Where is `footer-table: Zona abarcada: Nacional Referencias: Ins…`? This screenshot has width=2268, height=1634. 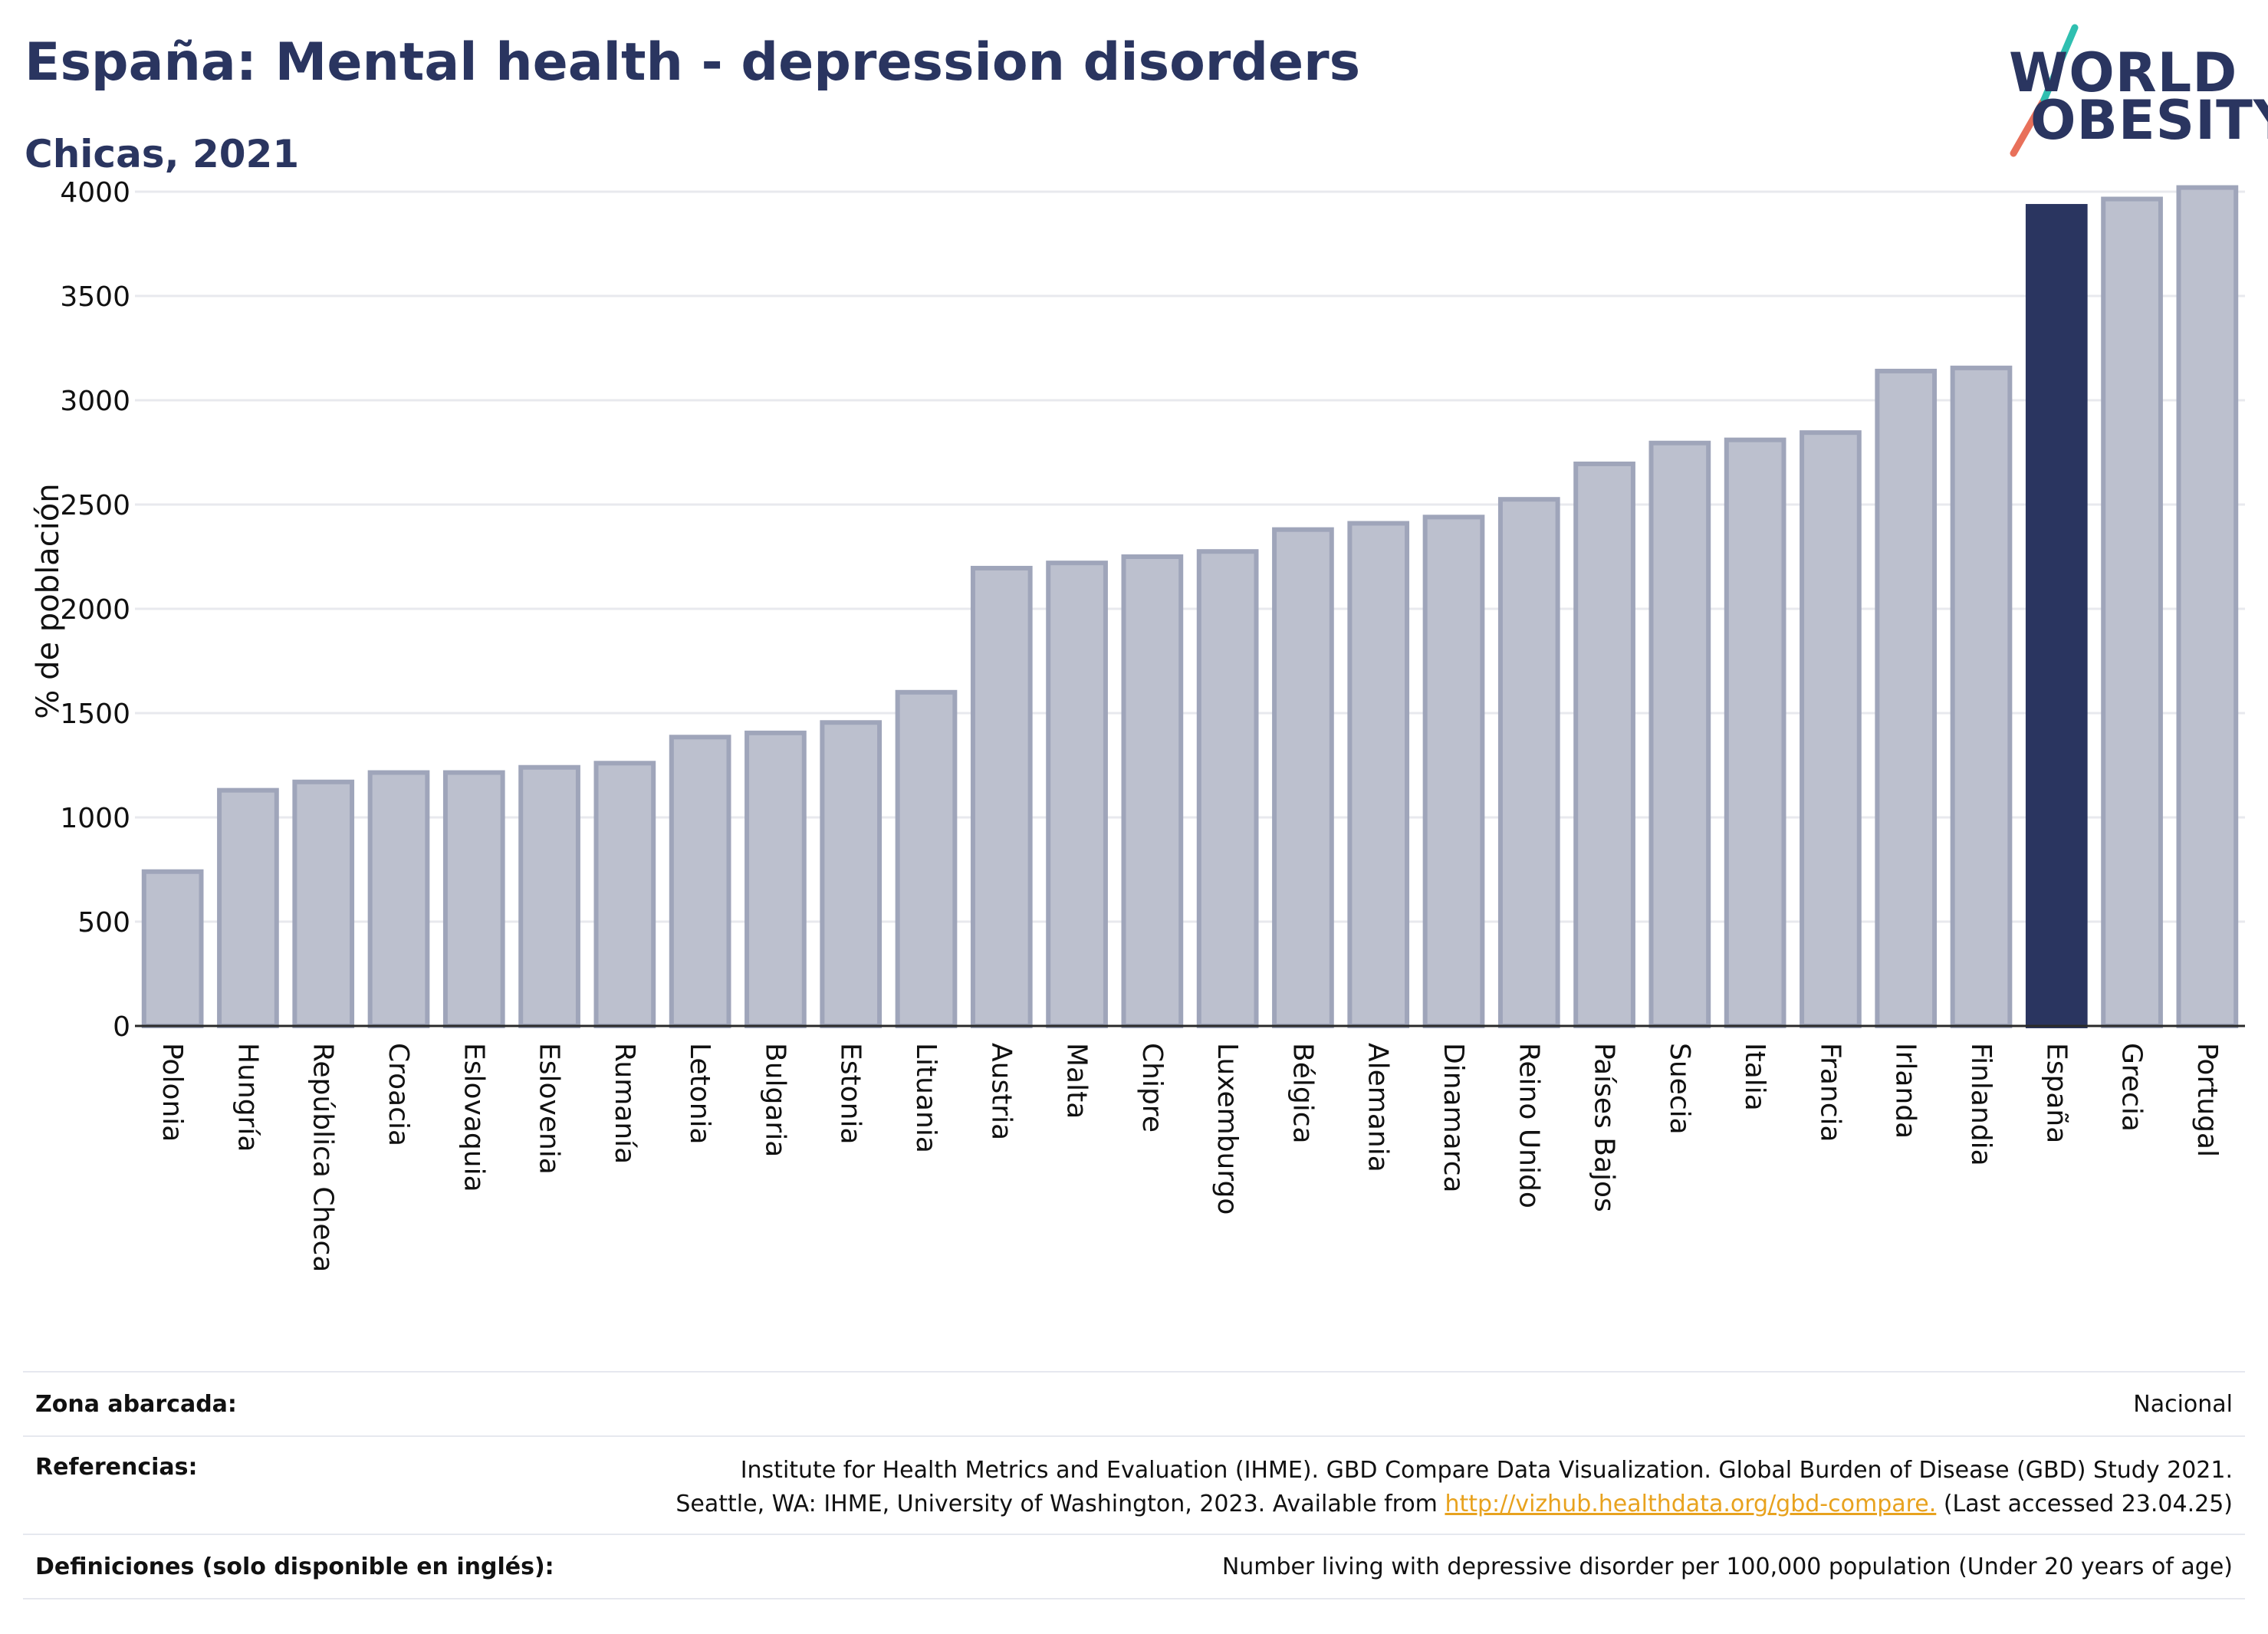
footer-table: Zona abarcada: Nacional Referencias: Ins… is located at coordinates (1134, 1485).